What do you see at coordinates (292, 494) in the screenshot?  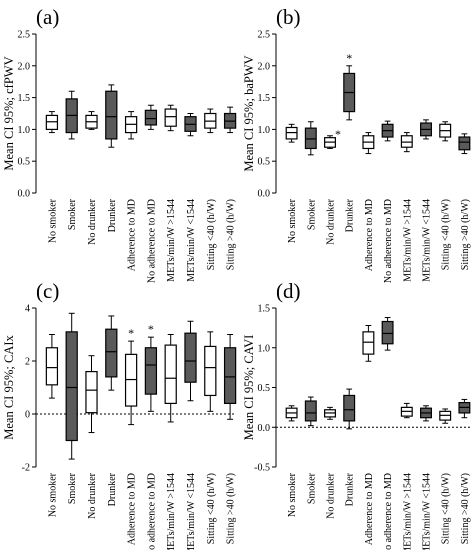 I see `category-label: No smoker` at bounding box center [292, 494].